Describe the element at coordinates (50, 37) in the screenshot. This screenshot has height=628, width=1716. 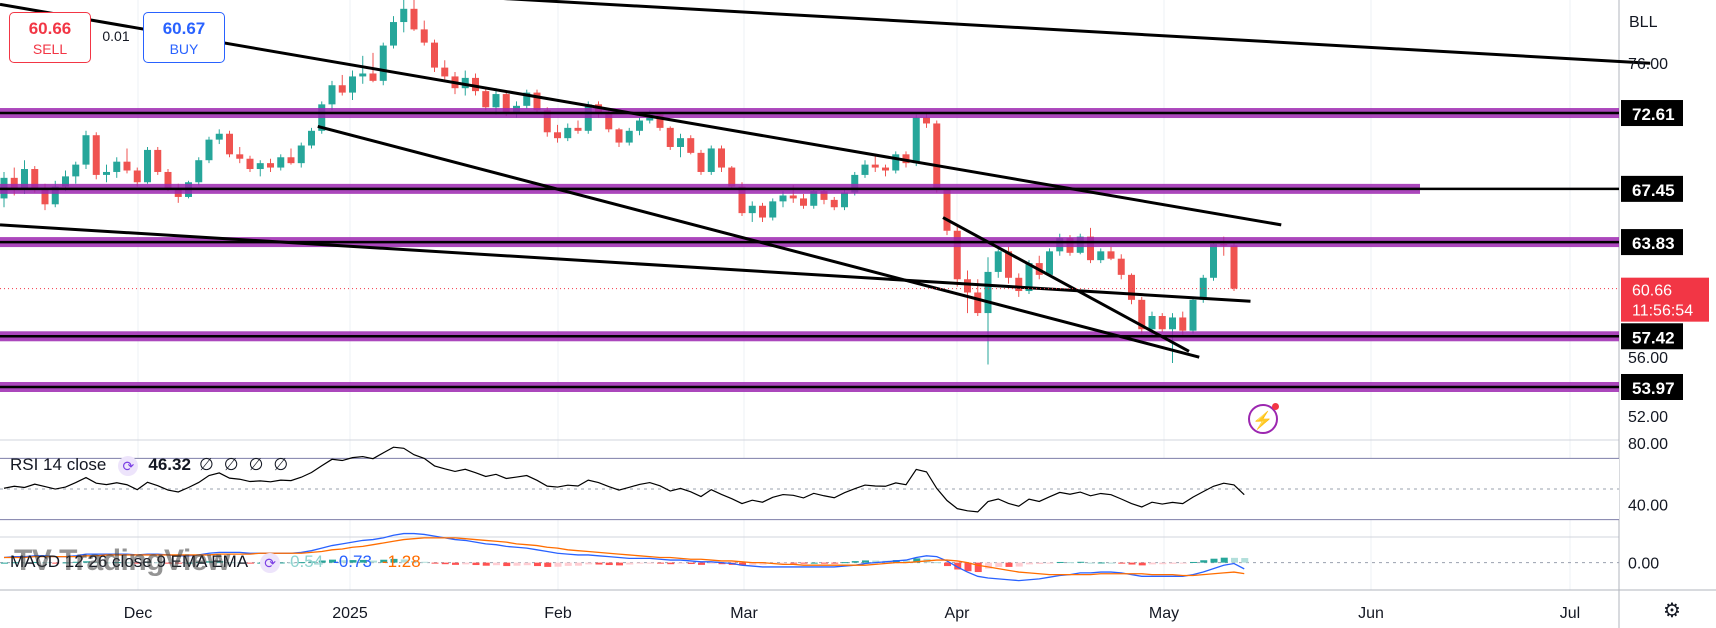
I see `sell-button: 60.66 SELL` at that location.